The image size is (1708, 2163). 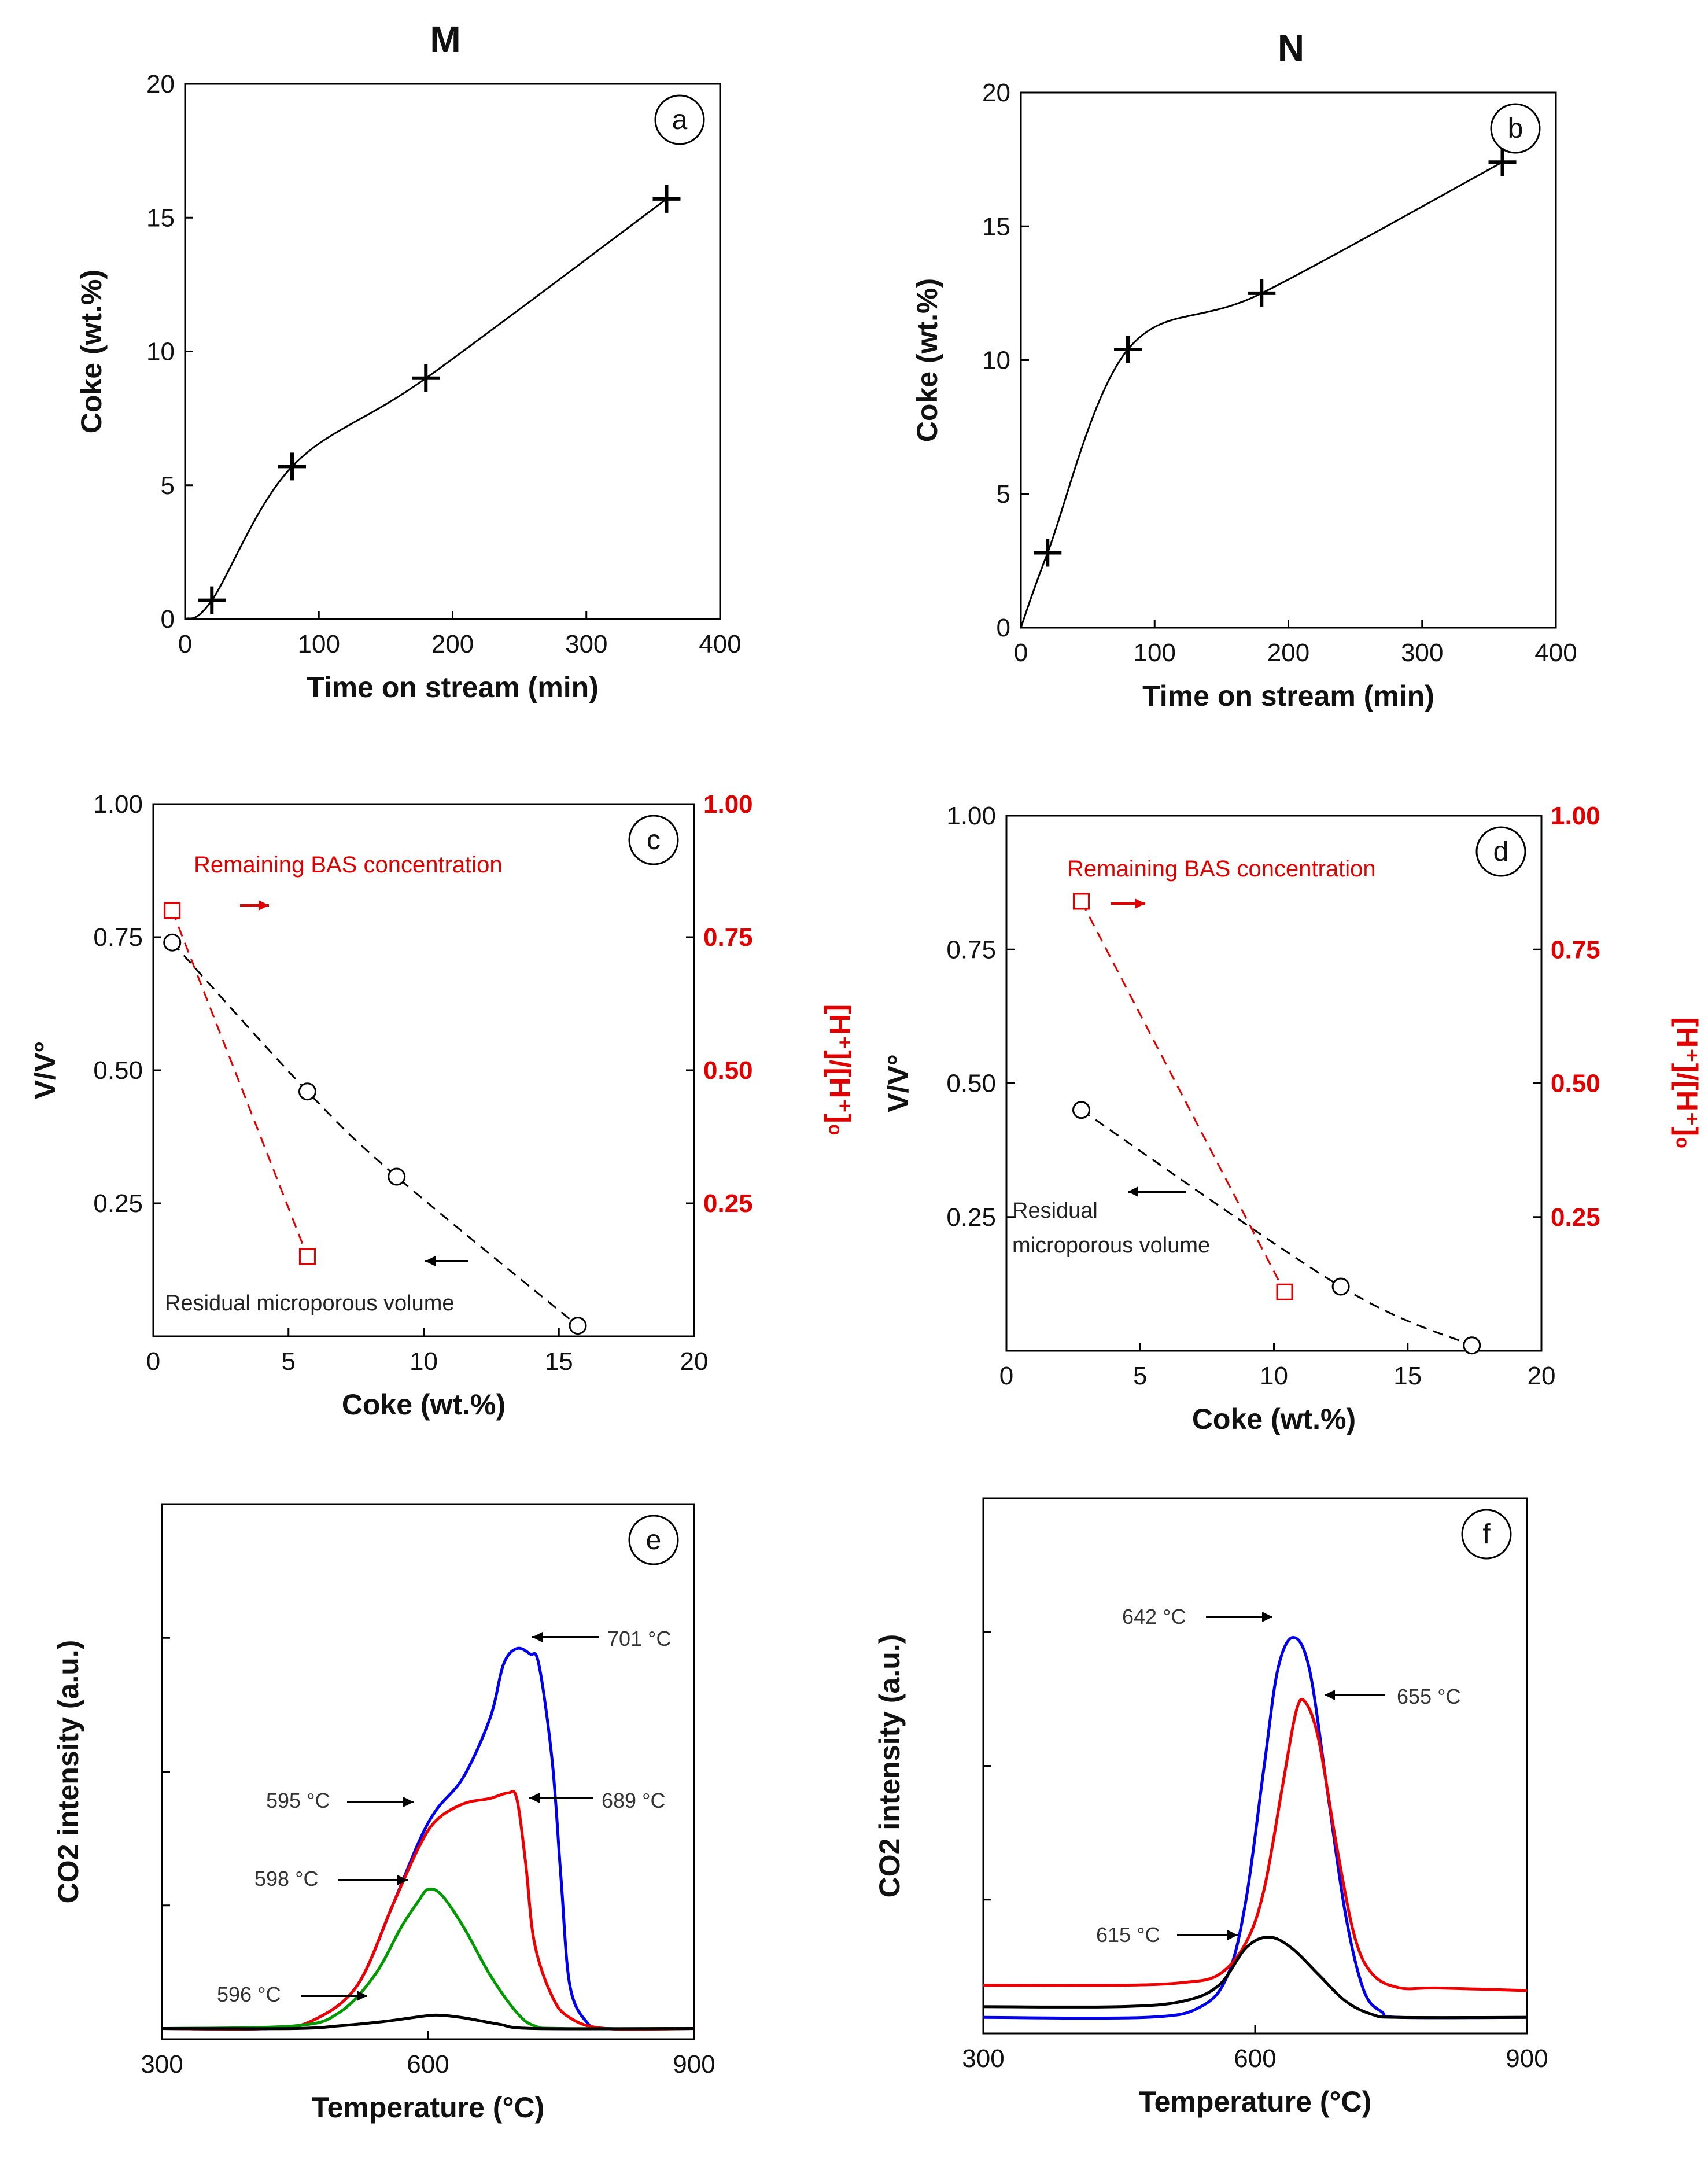 I want to click on y-tick-label: 1.00, so click(x=118, y=804).